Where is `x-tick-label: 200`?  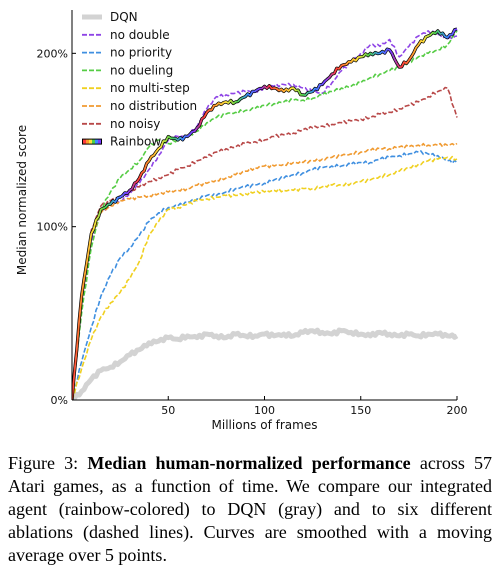
x-tick-label: 200 is located at coordinates (457, 410).